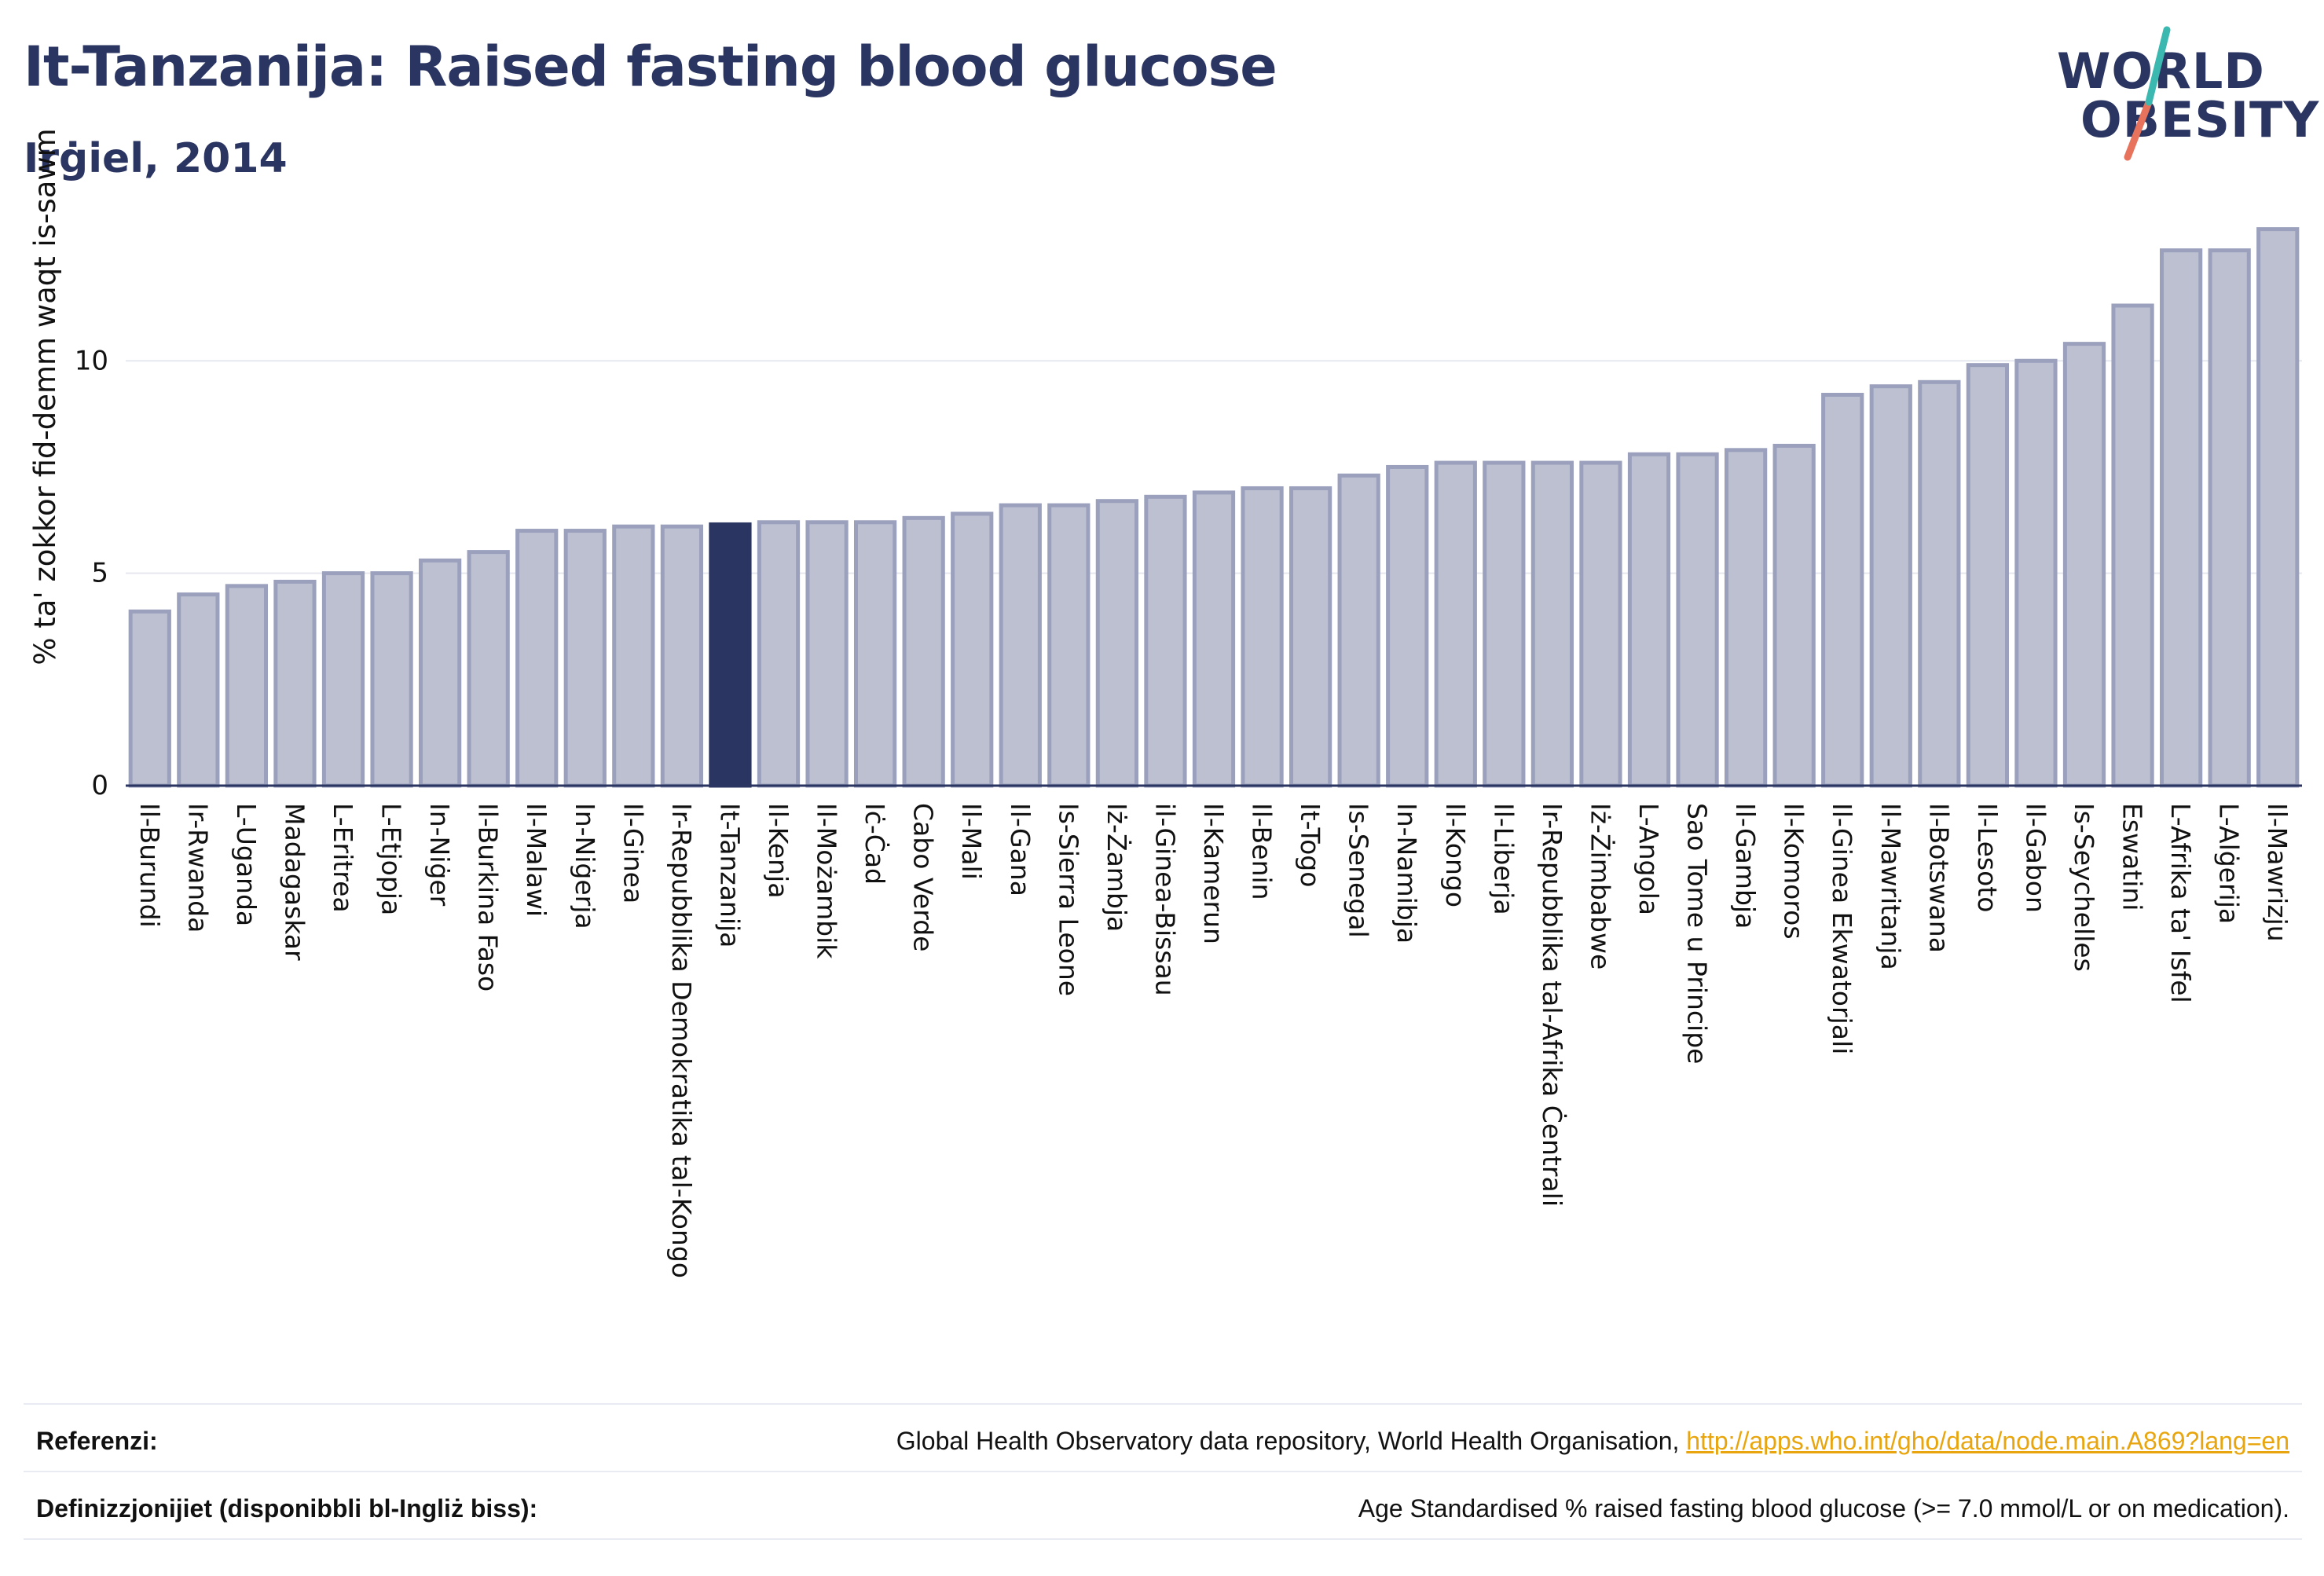 This screenshot has width=2324, height=1576. Describe the element at coordinates (1163, 1539) in the screenshot. I see `footer-divider` at that location.